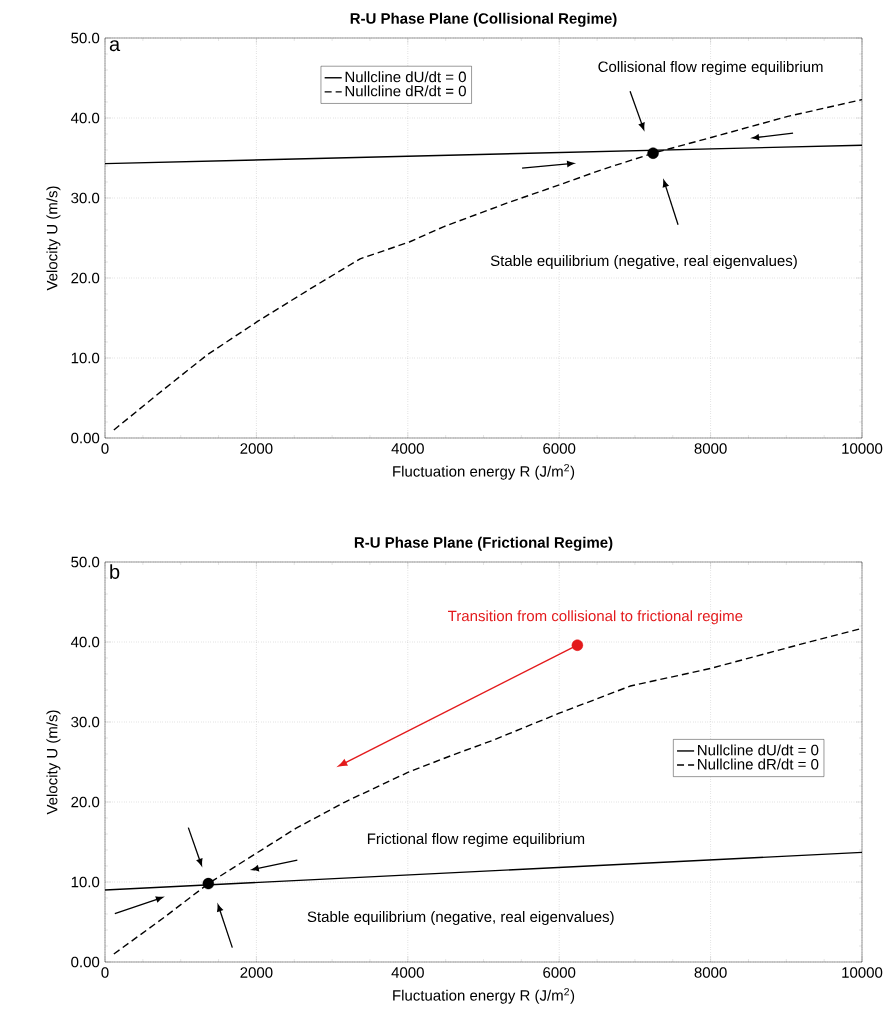 Image resolution: width=892 pixels, height=1025 pixels. What do you see at coordinates (483, 19) in the screenshot?
I see `chart-title: R-U Phase Plane (Collisional Regime)` at bounding box center [483, 19].